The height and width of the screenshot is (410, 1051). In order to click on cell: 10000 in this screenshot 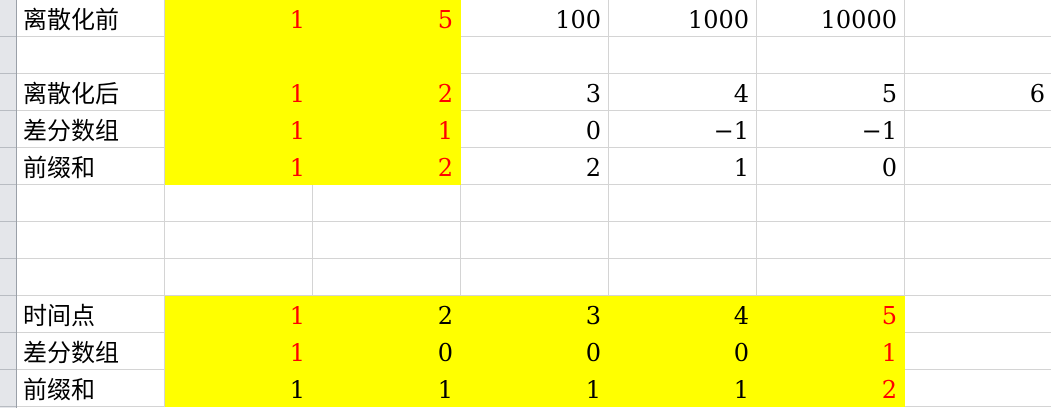, I will do `click(831, 18)`.